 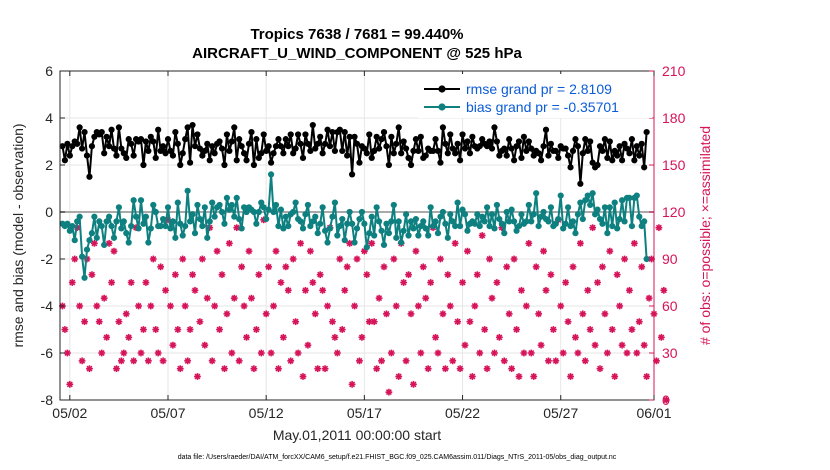 What do you see at coordinates (266, 413) in the screenshot?
I see `x-tick-label: 05/12` at bounding box center [266, 413].